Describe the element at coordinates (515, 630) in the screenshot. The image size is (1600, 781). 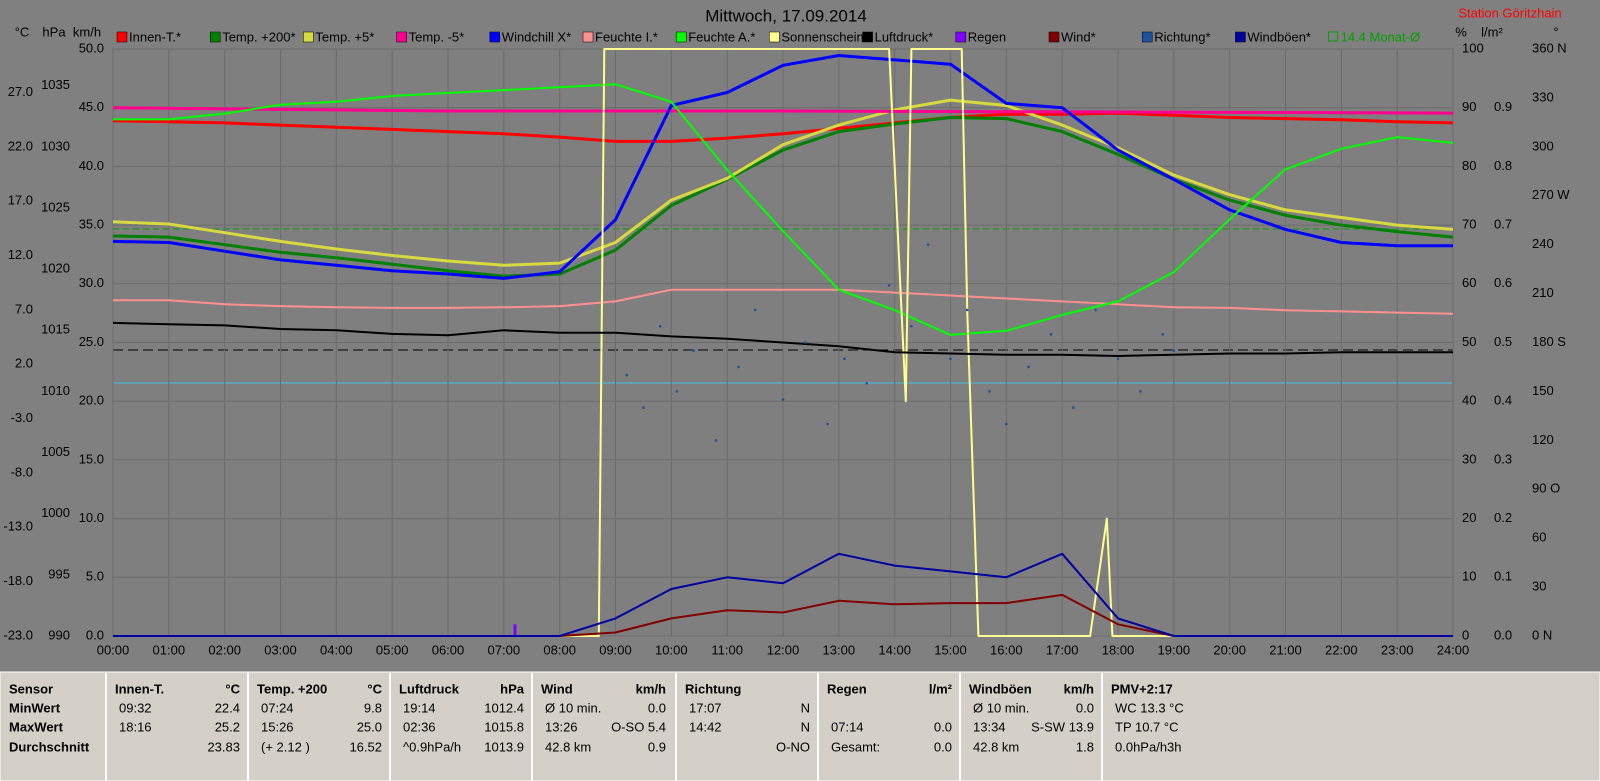
I see `bar` at that location.